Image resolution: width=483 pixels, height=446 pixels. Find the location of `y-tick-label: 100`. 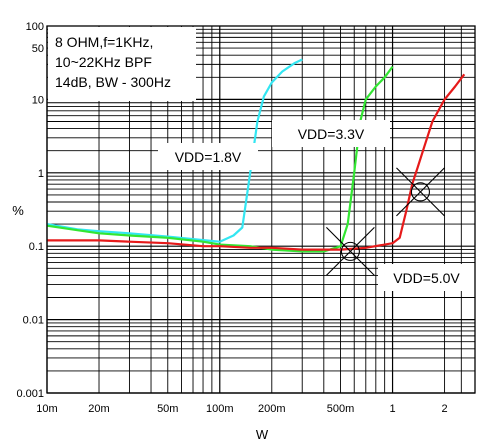

y-tick-label: 100 is located at coordinates (35, 27).